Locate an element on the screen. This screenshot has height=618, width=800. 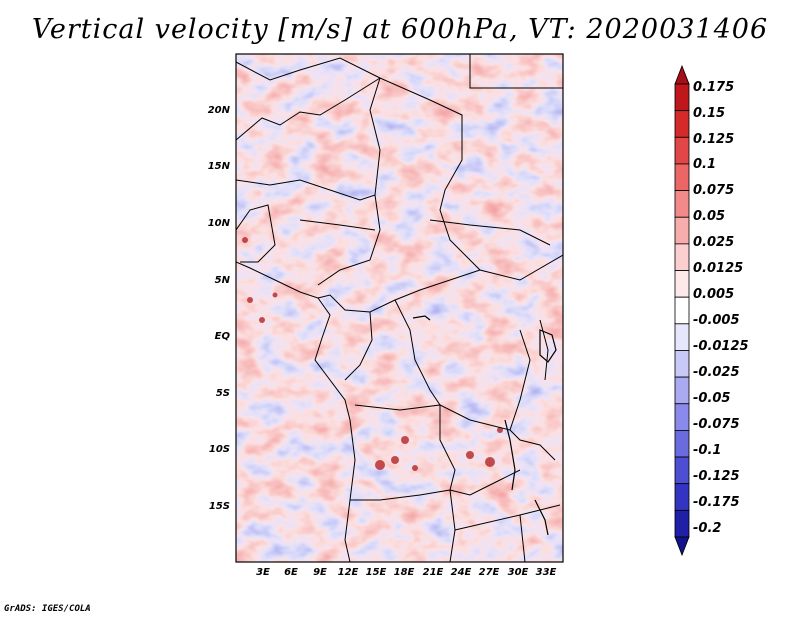
colorbar-label: 0.125 is located at coordinates (714, 139).